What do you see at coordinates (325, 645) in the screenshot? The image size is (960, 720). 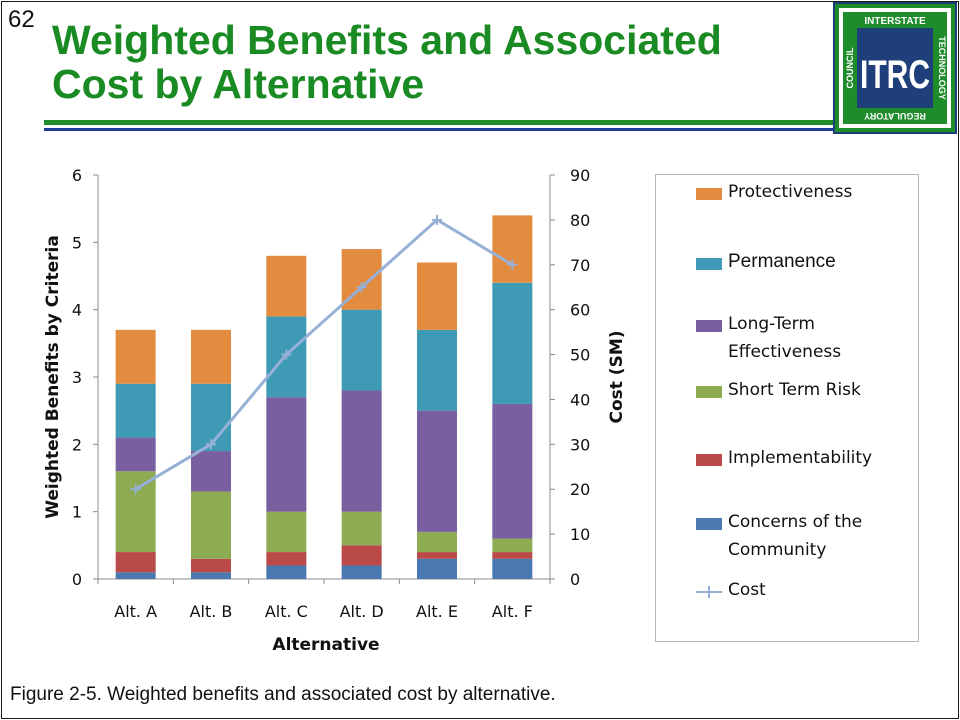 I see `x-axis-label: Alternative` at bounding box center [325, 645].